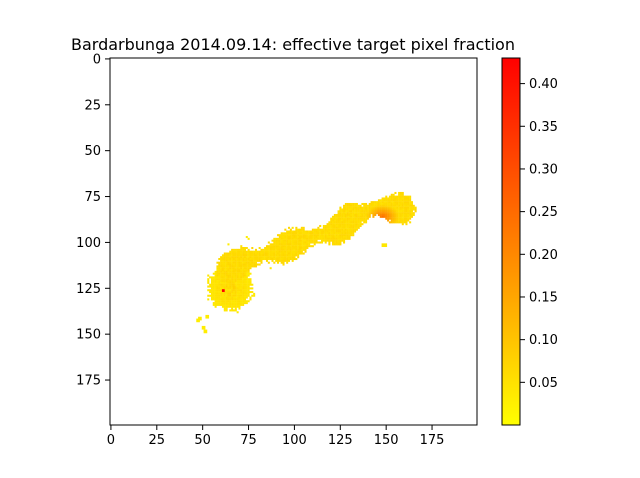 This screenshot has width=640, height=478. What do you see at coordinates (111, 440) in the screenshot?
I see `x-tick-label: 0` at bounding box center [111, 440].